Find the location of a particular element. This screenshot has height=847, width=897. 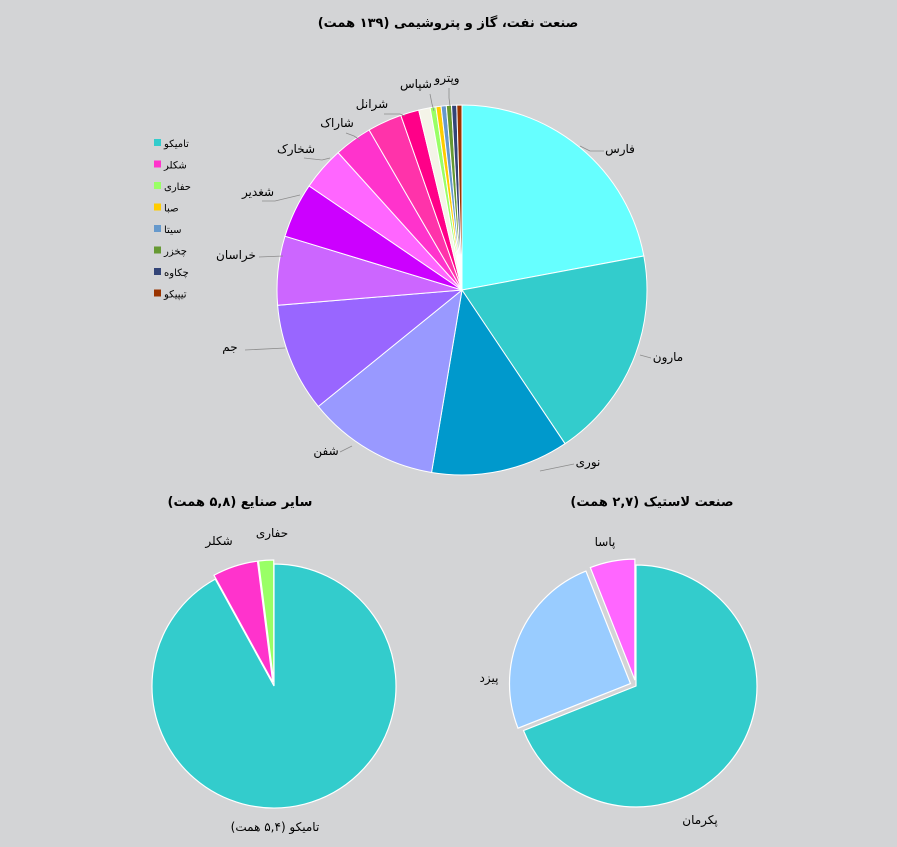

slice-label: جم is located at coordinates (229, 347).